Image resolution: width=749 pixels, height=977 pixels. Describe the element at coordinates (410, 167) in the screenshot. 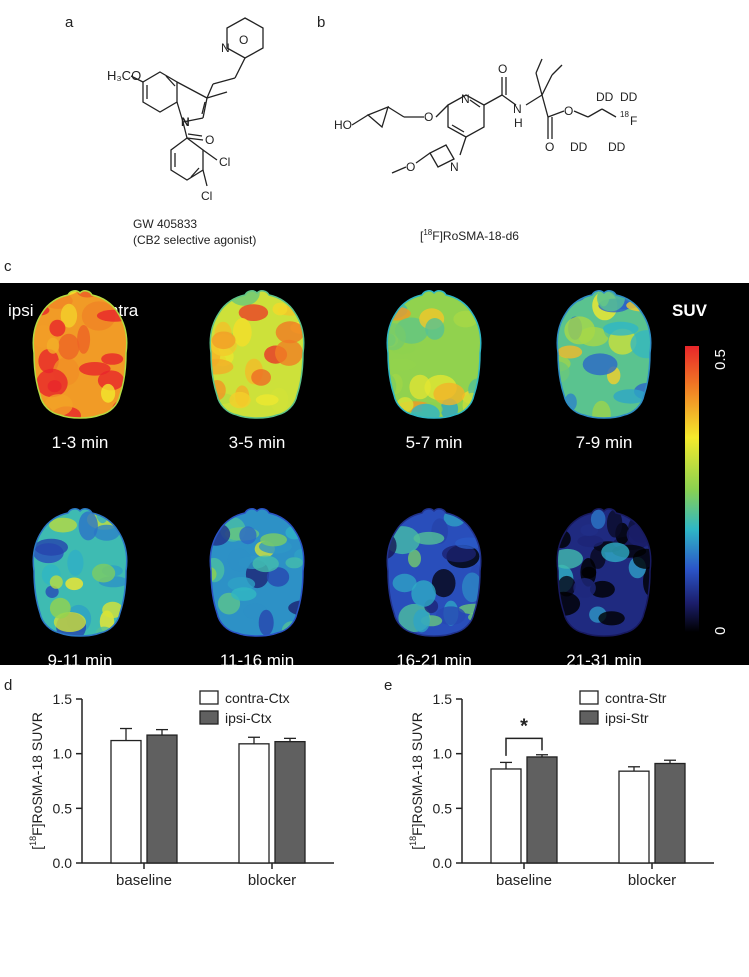

I see `methoxy-o-label: O` at that location.